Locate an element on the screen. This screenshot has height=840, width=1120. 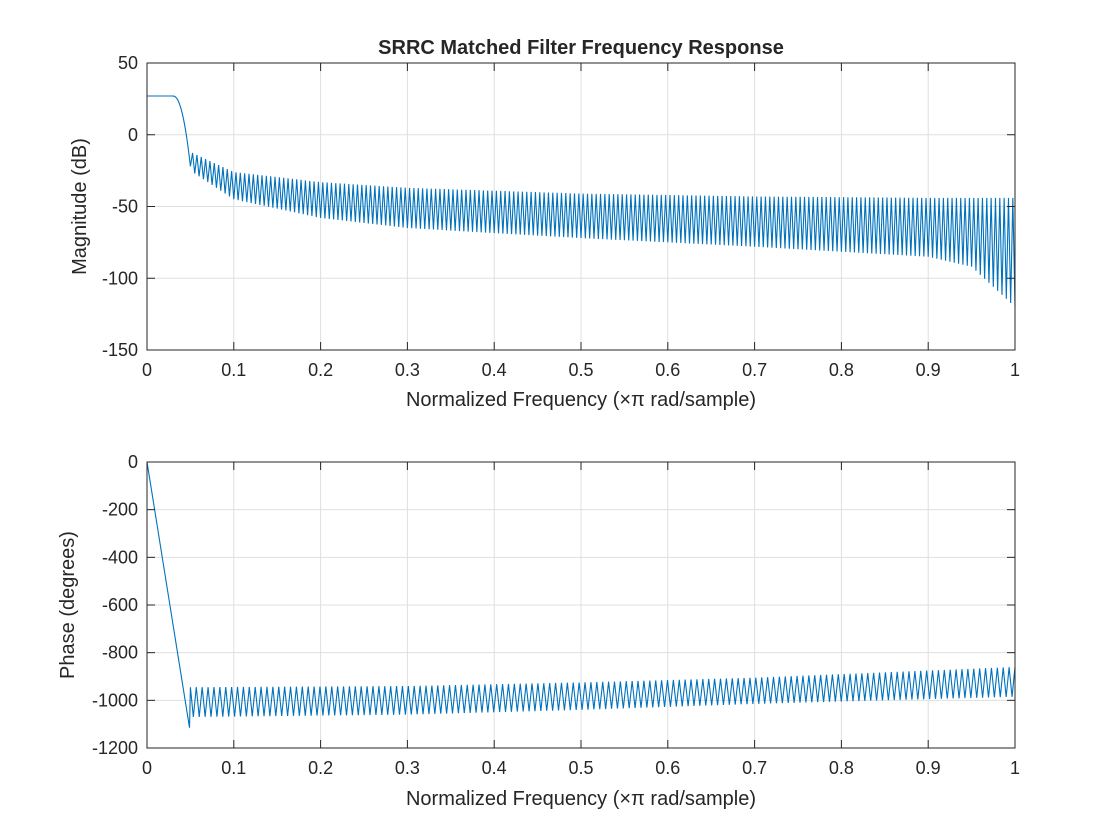
phase-ylabel: Phase (degrees) is located at coordinates (68, 605).